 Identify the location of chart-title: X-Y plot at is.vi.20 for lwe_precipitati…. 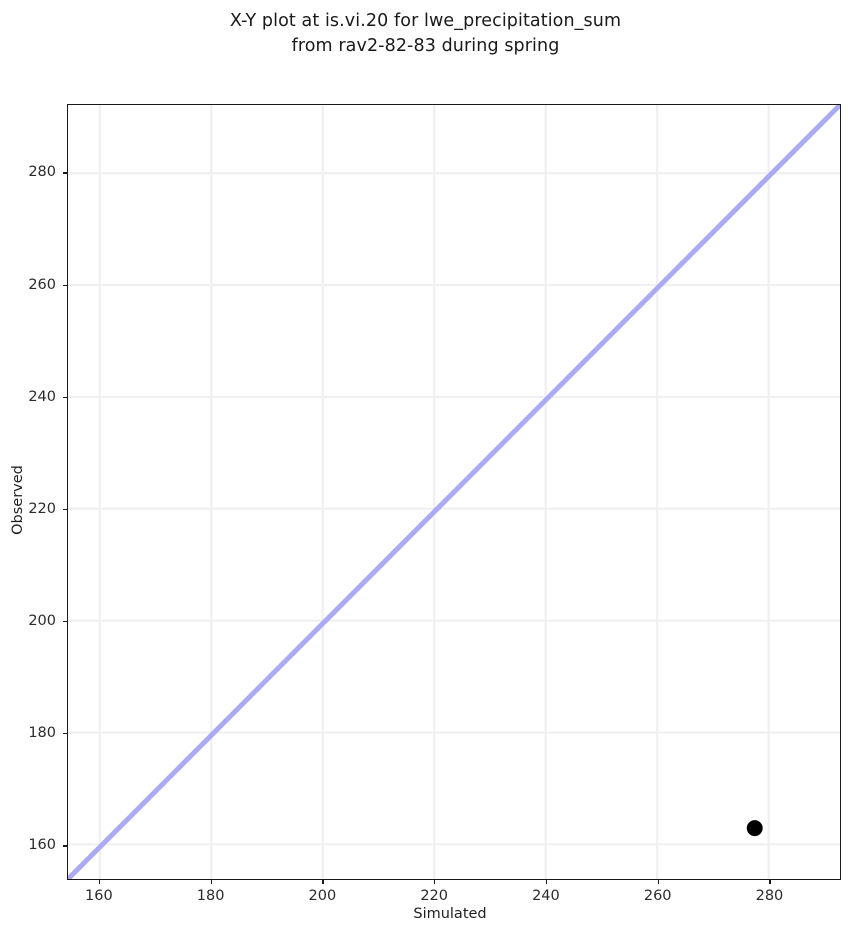
(425, 33).